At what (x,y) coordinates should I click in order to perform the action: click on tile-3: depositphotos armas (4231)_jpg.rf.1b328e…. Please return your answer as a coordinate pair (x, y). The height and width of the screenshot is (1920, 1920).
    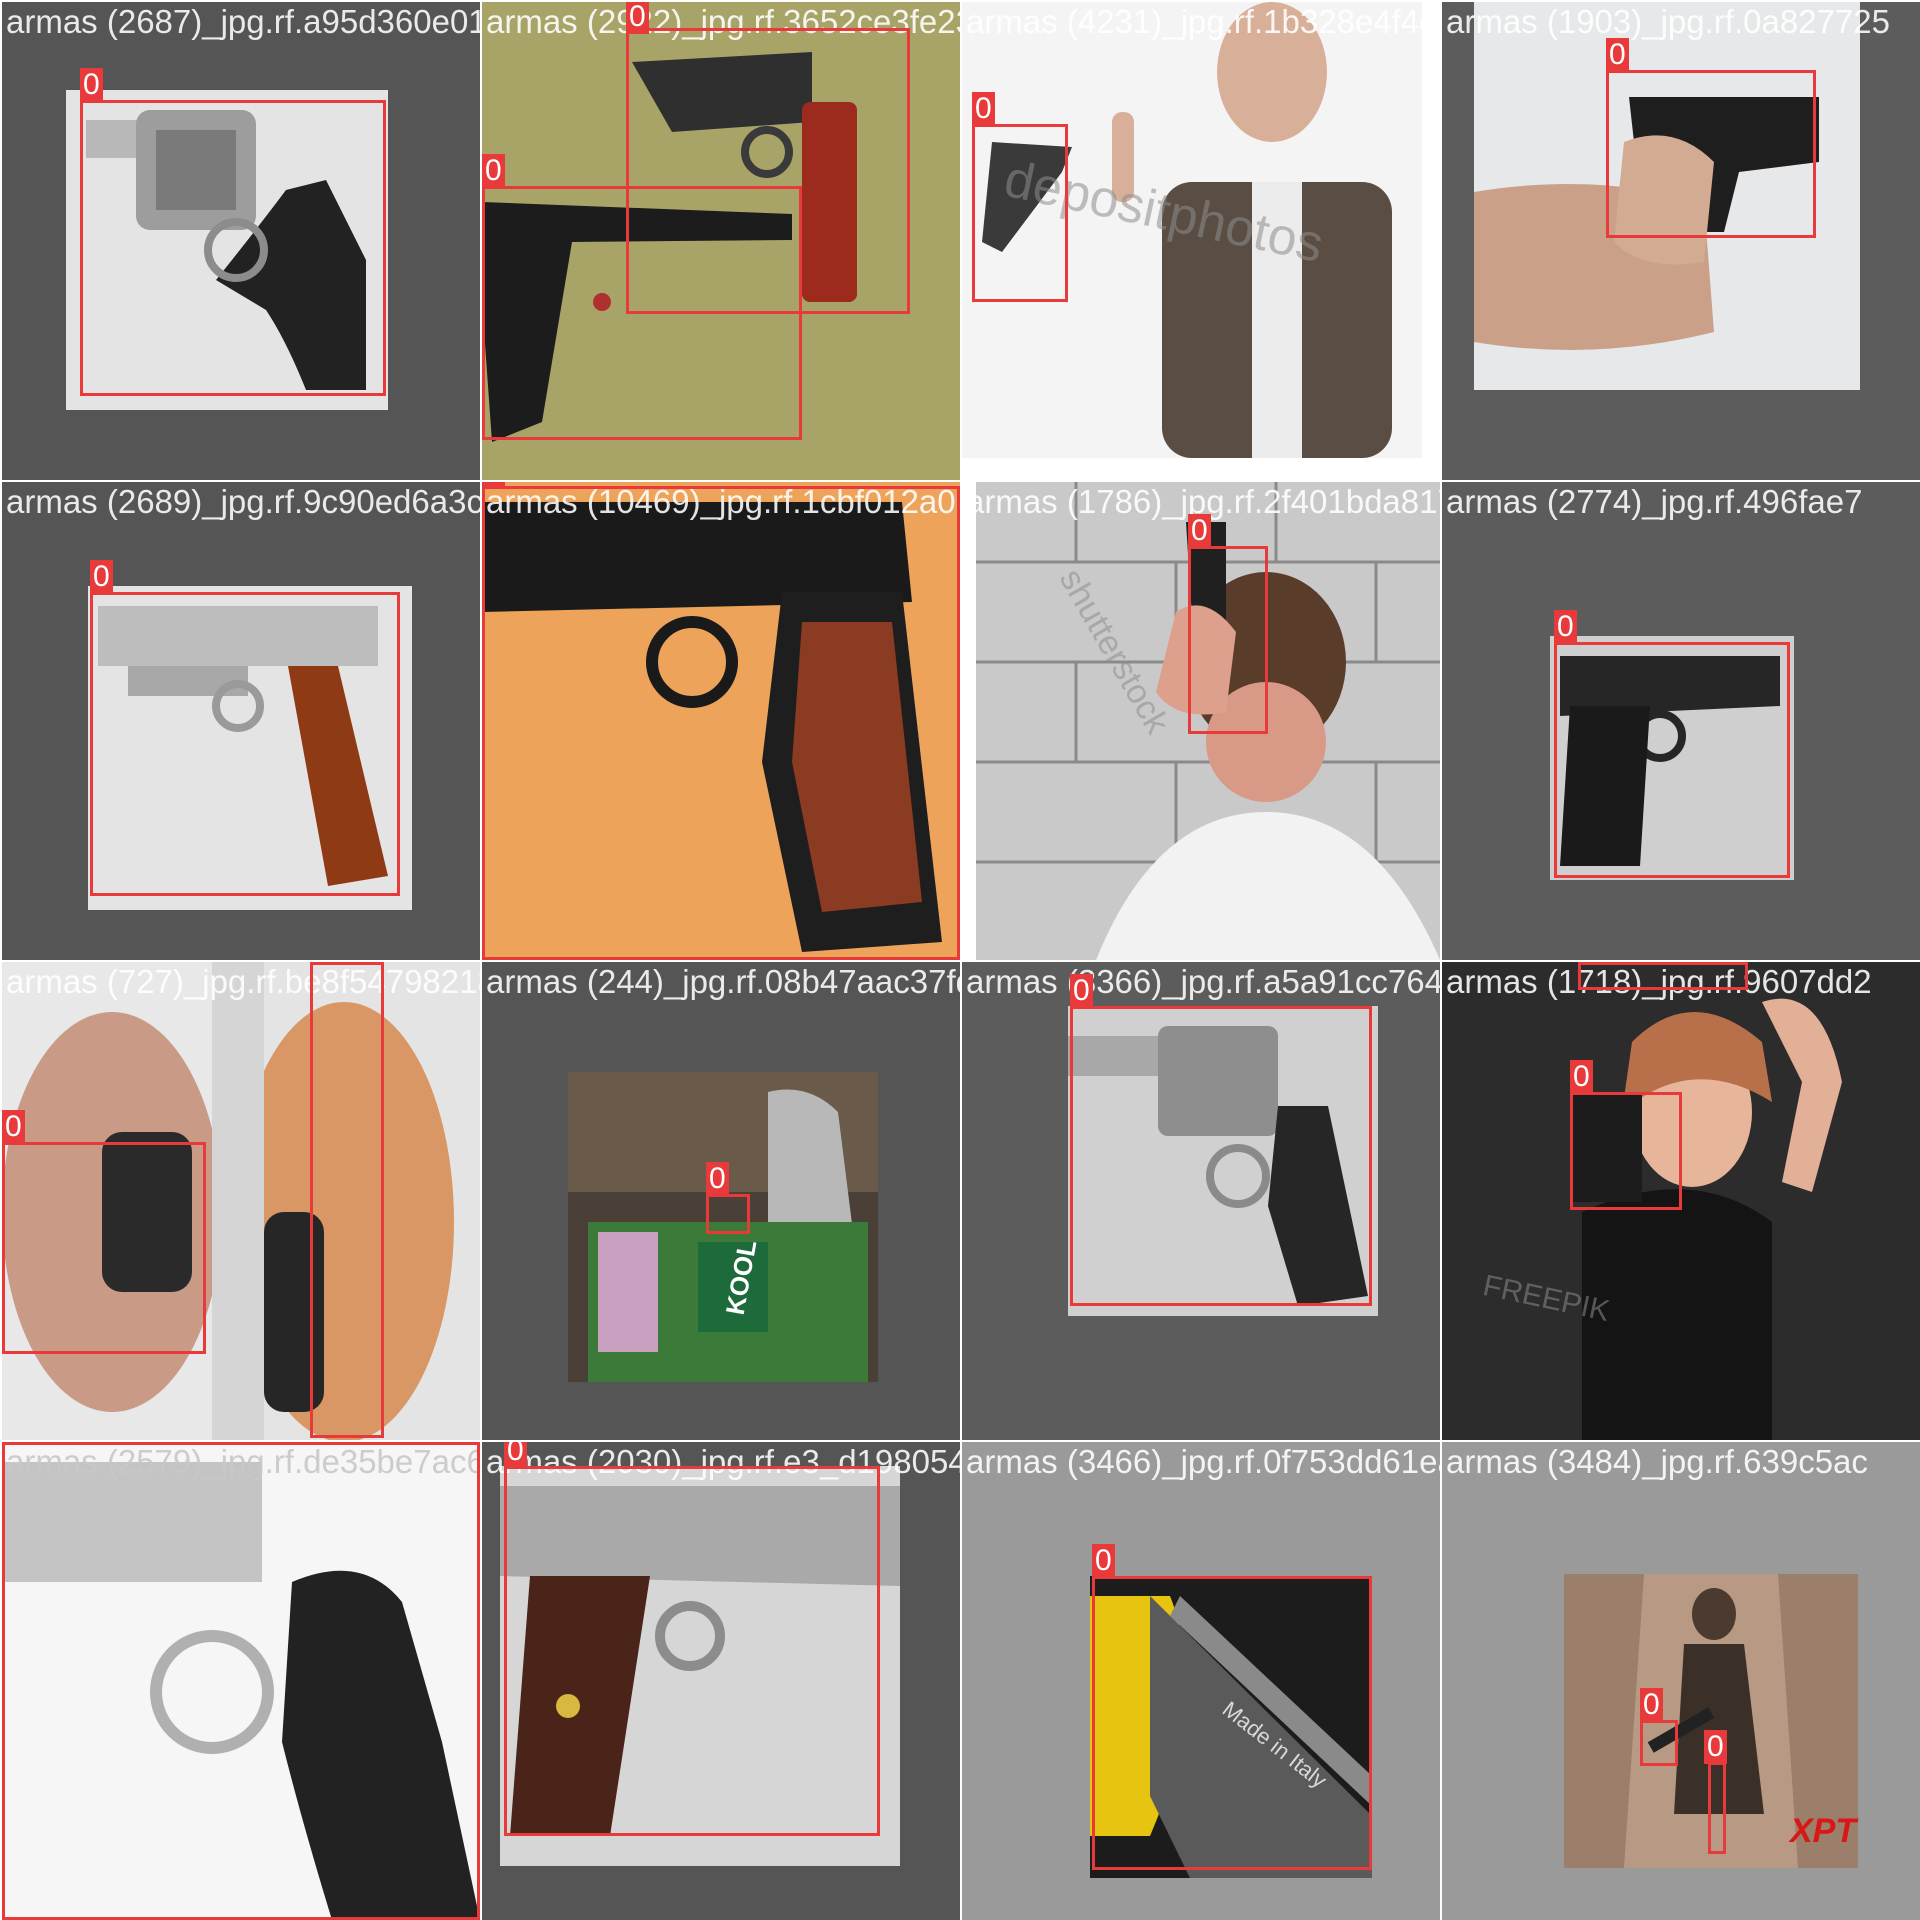
    Looking at the image, I should click on (1201, 241).